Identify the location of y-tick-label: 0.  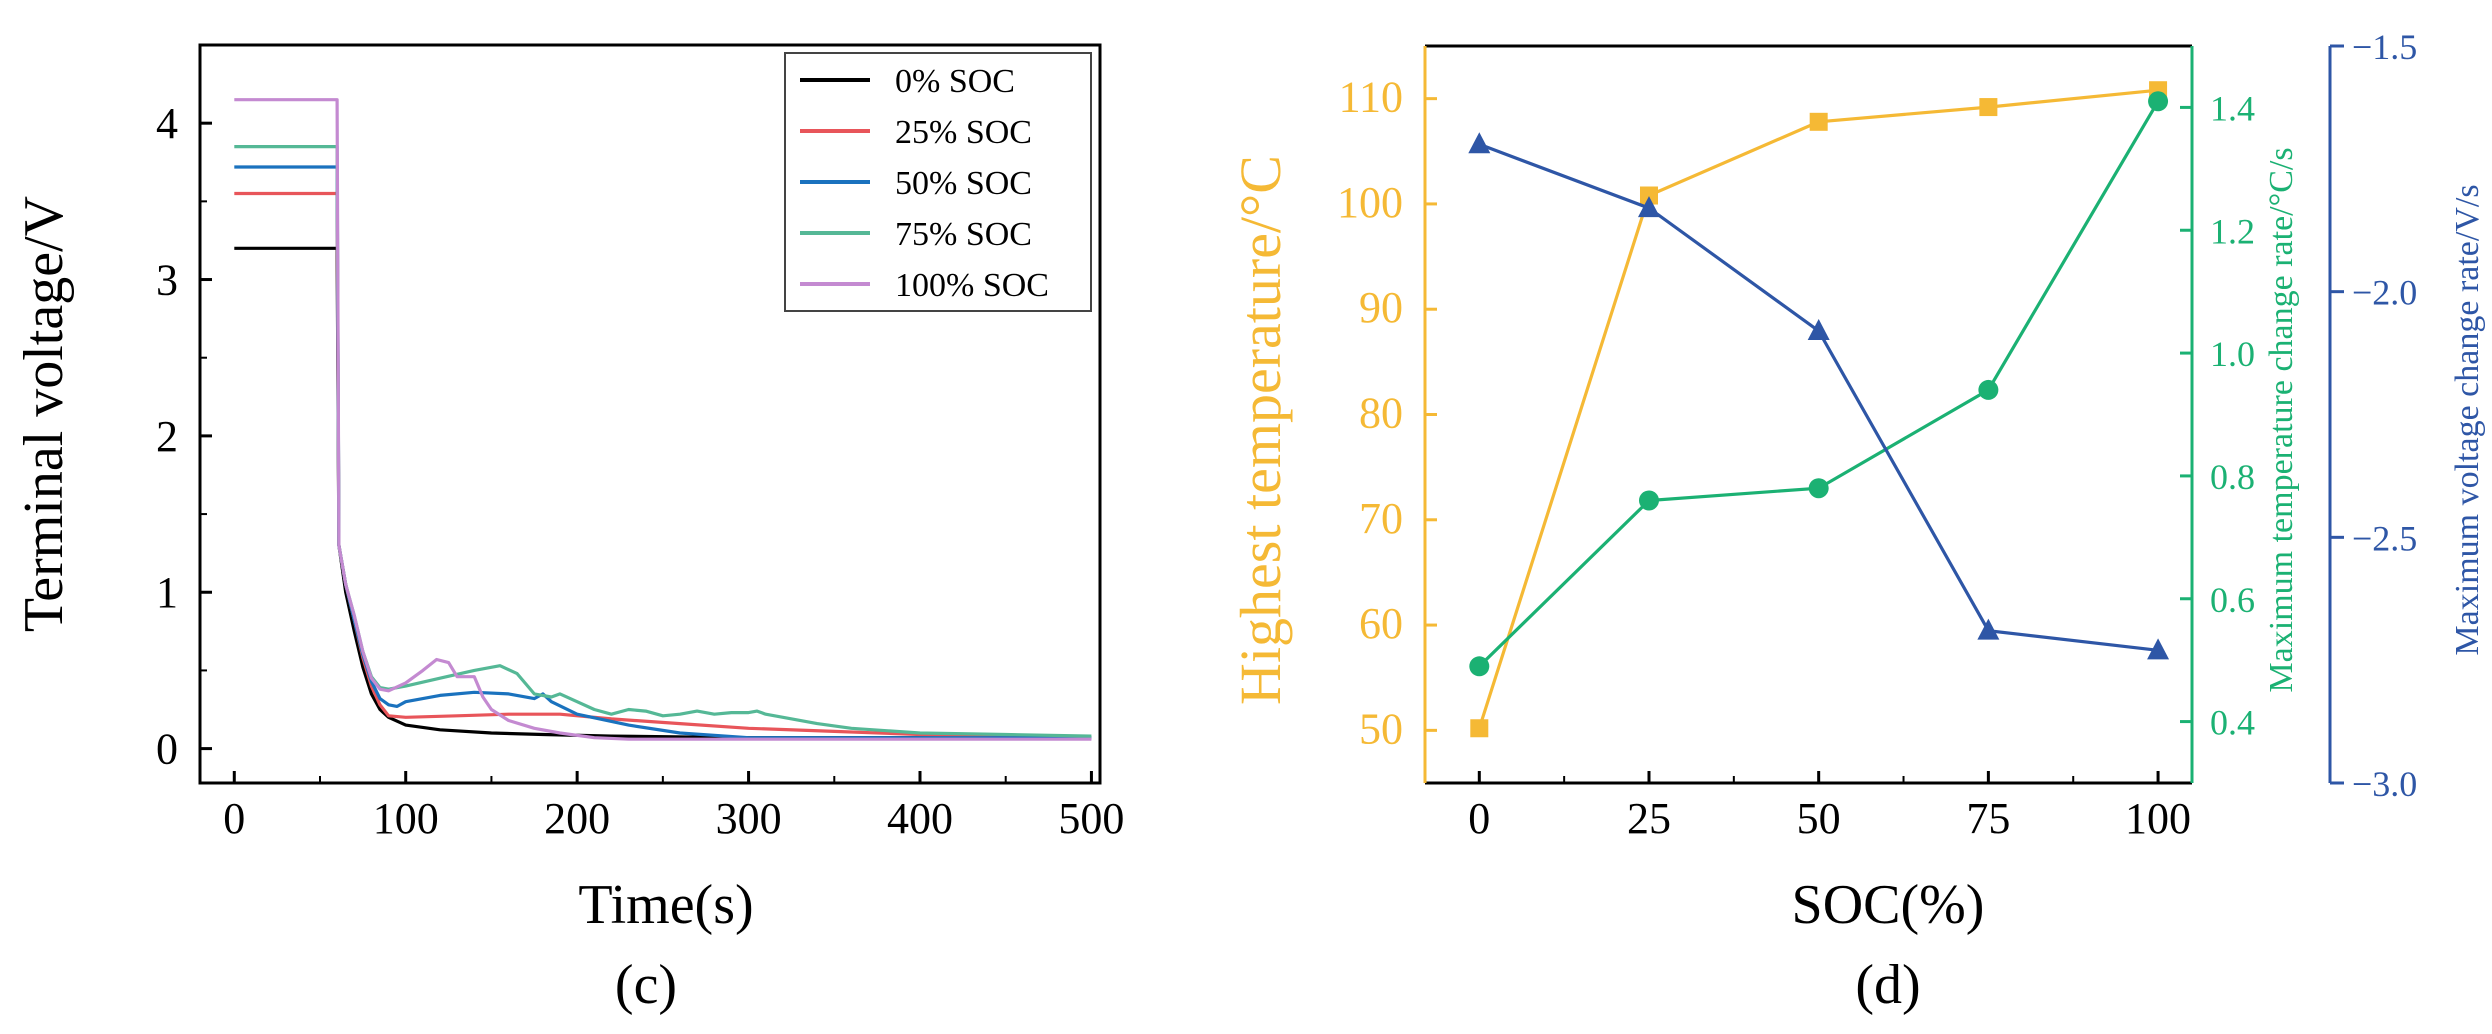
(167, 749).